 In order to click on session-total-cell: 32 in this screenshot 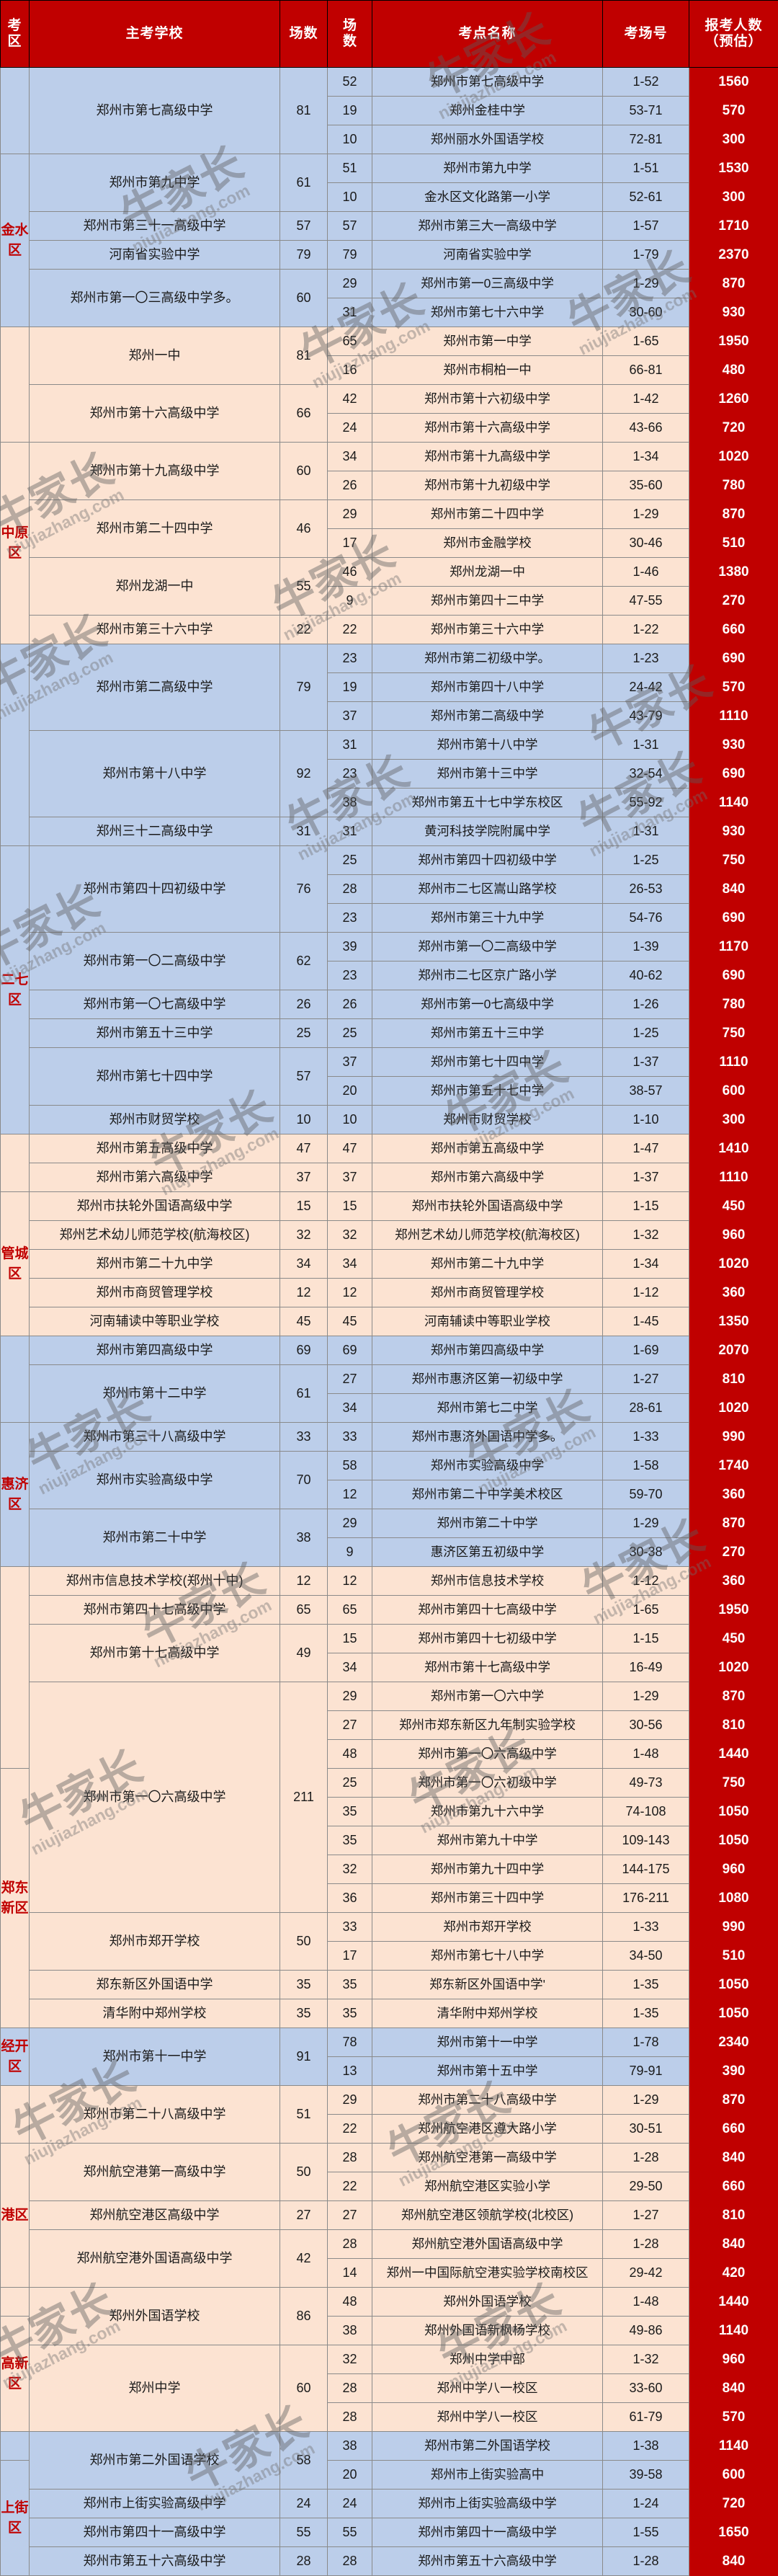, I will do `click(304, 1235)`.